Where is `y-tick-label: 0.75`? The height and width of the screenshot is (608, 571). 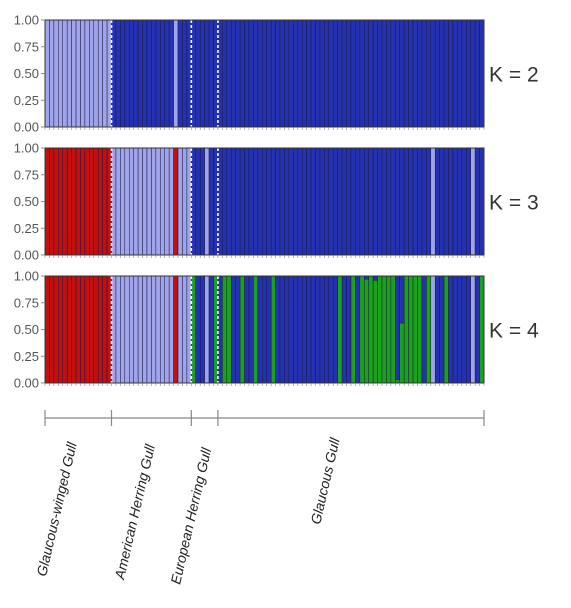 y-tick-label: 0.75 is located at coordinates (26, 302).